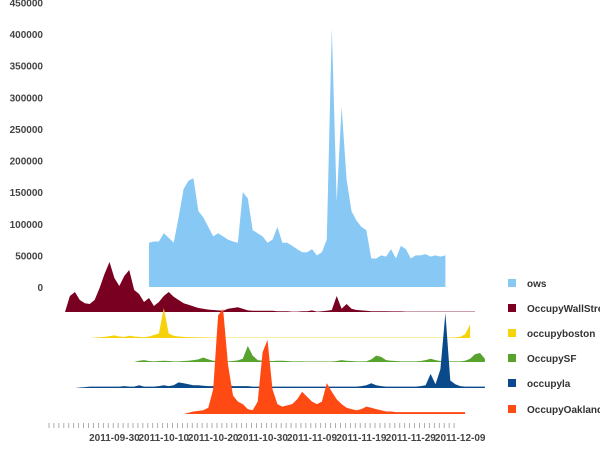  I want to click on x-tick-label: 2011-11-29, so click(411, 438).